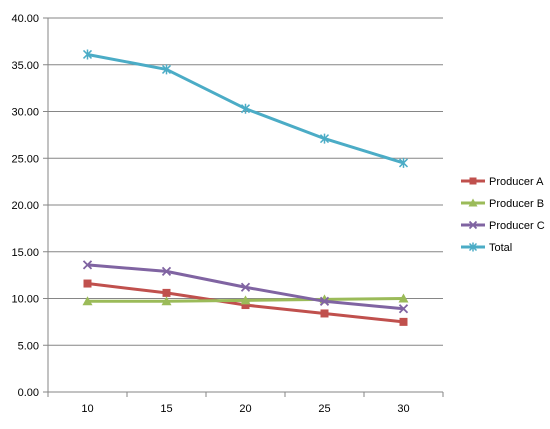 This screenshot has width=550, height=429. I want to click on legend-marker-producer-b, so click(473, 202).